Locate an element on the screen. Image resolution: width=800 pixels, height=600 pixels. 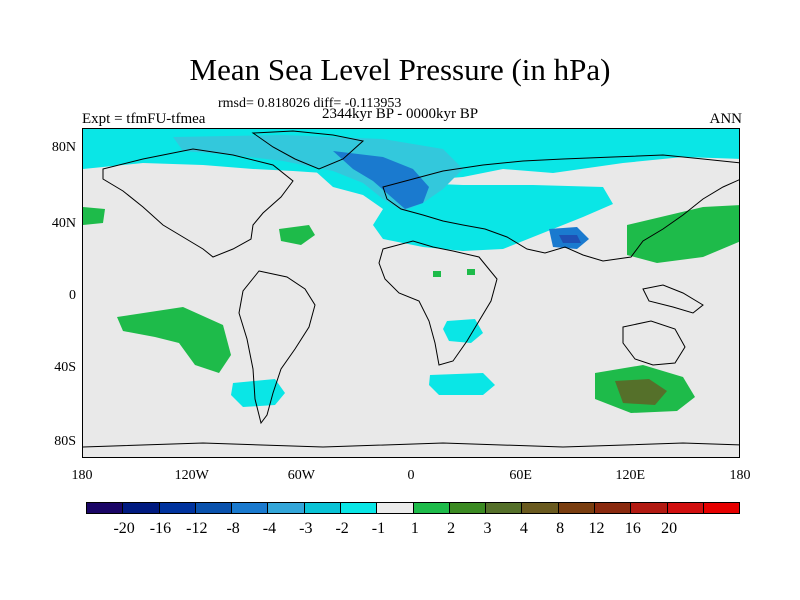
positive-anomaly-strong is located at coordinates (641, 392).